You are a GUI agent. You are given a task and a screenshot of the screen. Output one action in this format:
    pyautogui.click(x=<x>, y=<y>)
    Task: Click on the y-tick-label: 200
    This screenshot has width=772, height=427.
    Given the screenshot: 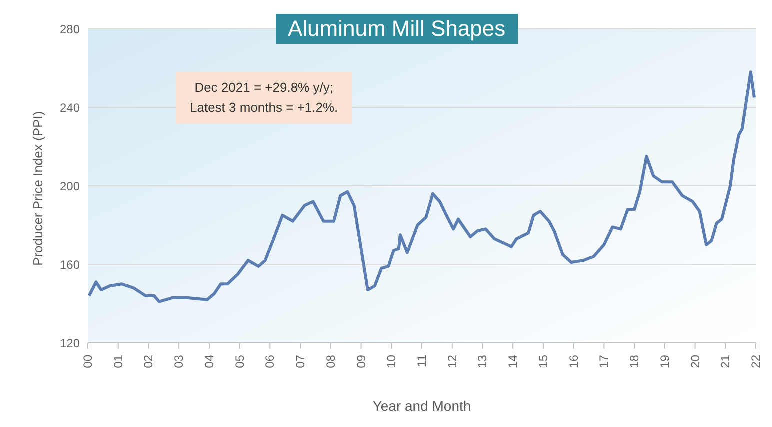 What is the action you would take?
    pyautogui.click(x=70, y=186)
    